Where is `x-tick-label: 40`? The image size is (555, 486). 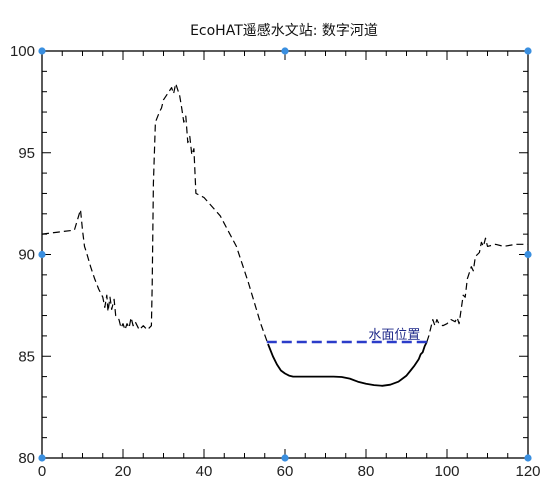
x-tick-label: 40 is located at coordinates (204, 471).